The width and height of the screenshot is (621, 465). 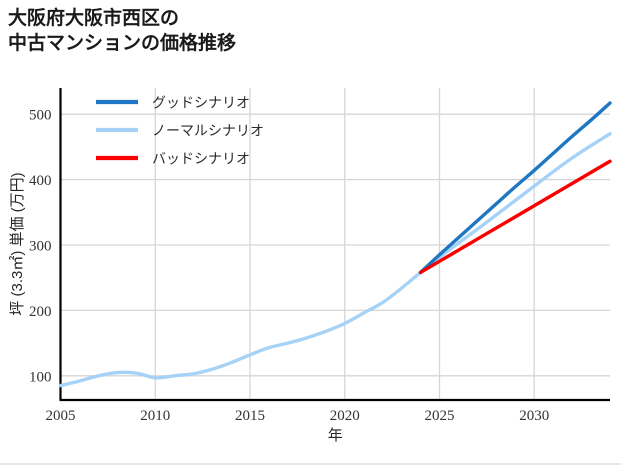 What do you see at coordinates (310, 464) in the screenshot?
I see `footer-divider` at bounding box center [310, 464].